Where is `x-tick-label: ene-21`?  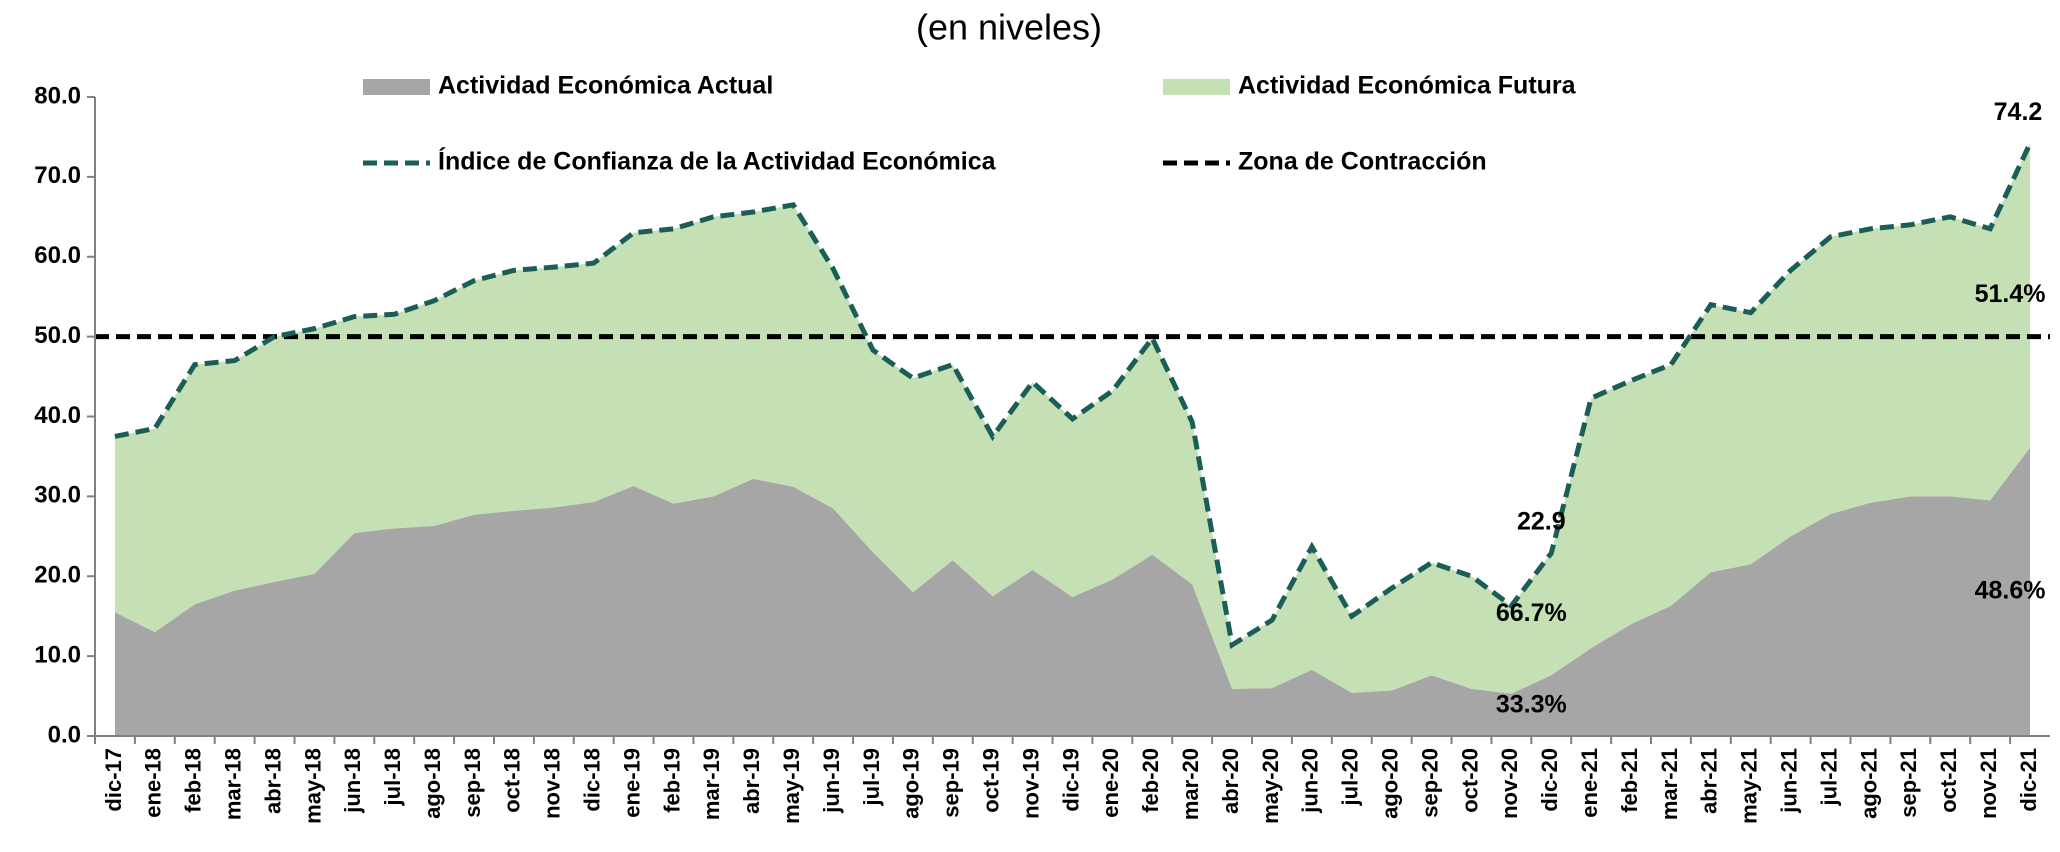 x-tick-label: ene-21 is located at coordinates (1589, 783).